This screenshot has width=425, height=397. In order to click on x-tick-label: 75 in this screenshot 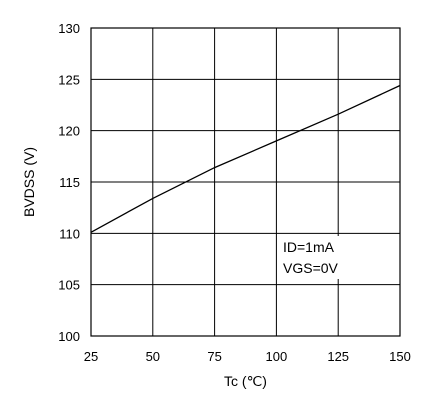, I will do `click(214, 356)`.